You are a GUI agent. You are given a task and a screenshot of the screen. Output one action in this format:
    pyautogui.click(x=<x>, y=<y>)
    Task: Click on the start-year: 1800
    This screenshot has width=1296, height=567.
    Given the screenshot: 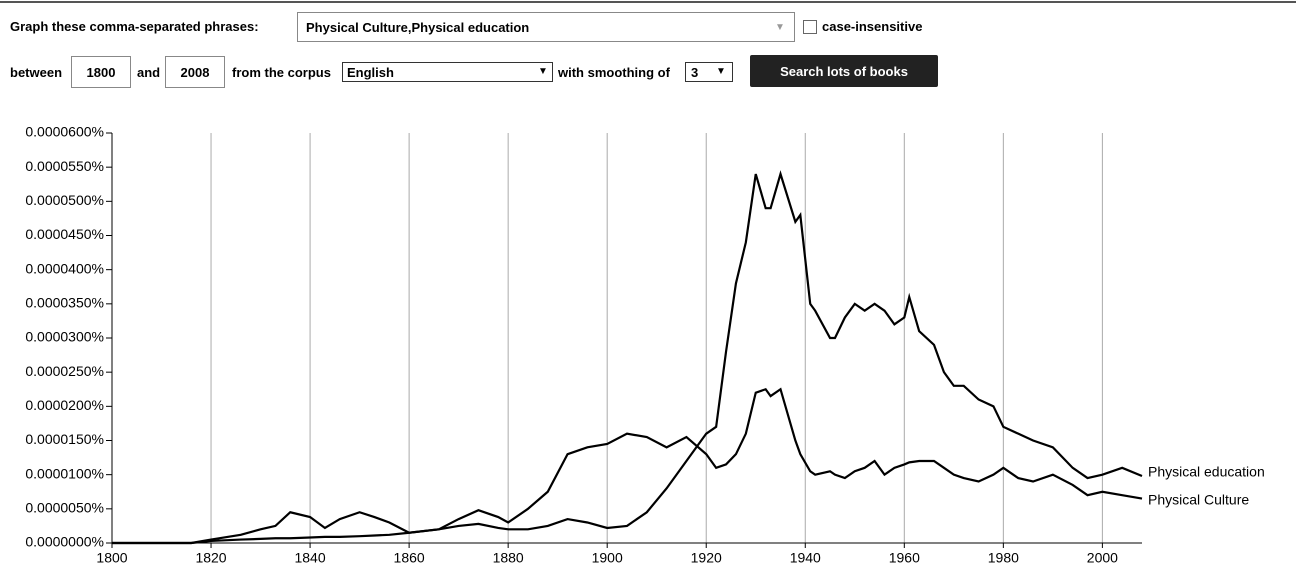 What is the action you would take?
    pyautogui.click(x=101, y=72)
    